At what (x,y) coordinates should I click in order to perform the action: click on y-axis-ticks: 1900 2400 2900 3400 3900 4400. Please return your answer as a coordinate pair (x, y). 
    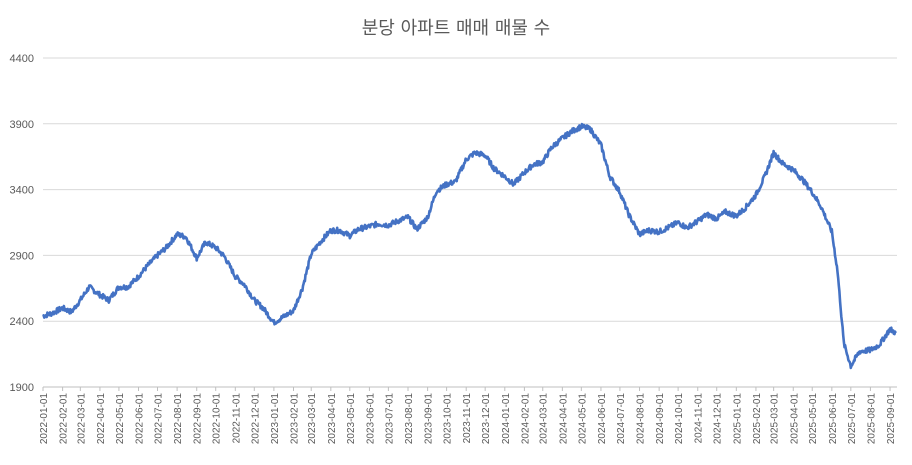
    Looking at the image, I should click on (22, 223).